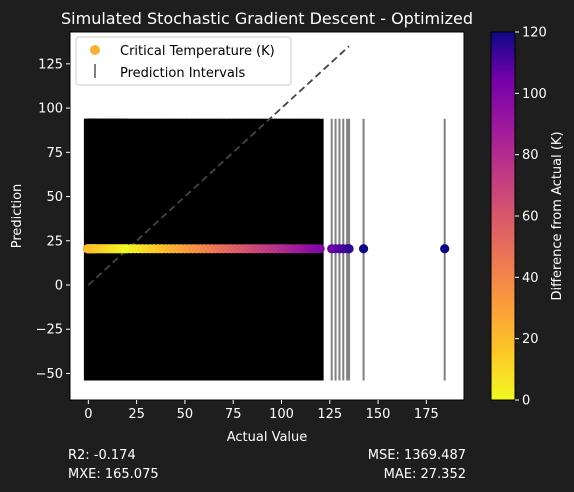 The width and height of the screenshot is (574, 492). I want to click on y-tick-label: 75, so click(54, 153).